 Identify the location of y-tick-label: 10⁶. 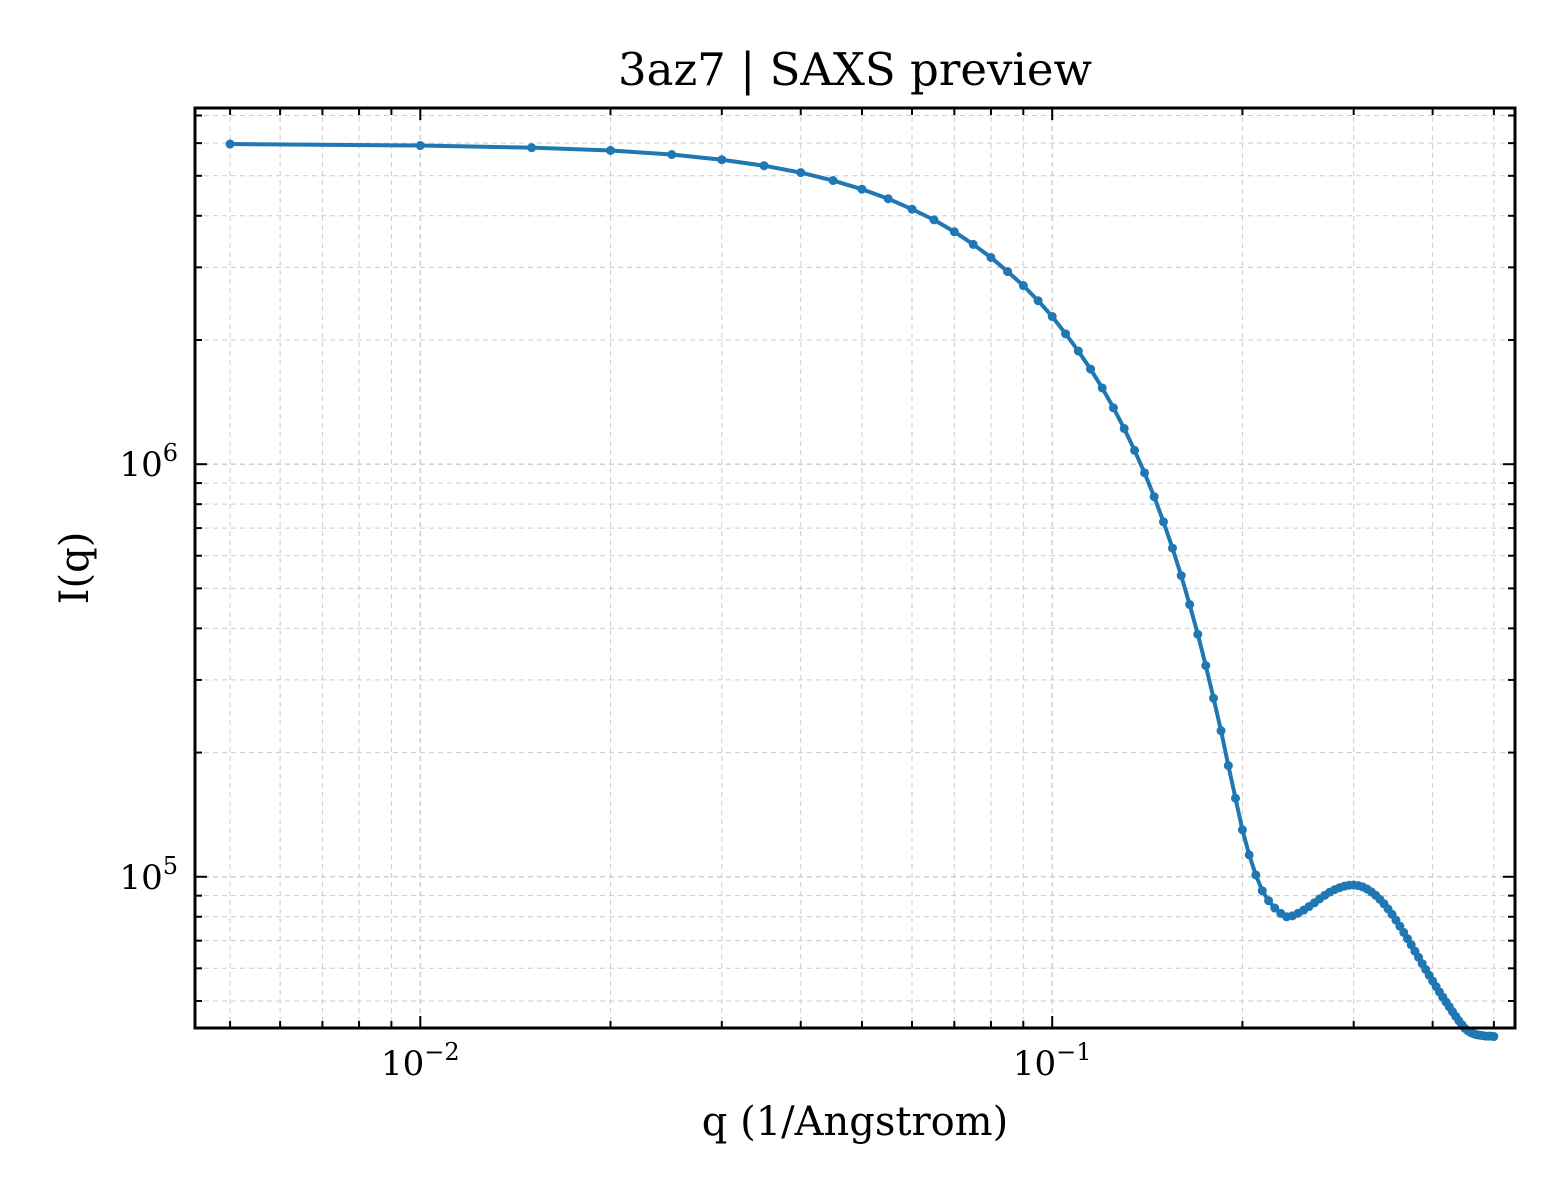
(148, 462).